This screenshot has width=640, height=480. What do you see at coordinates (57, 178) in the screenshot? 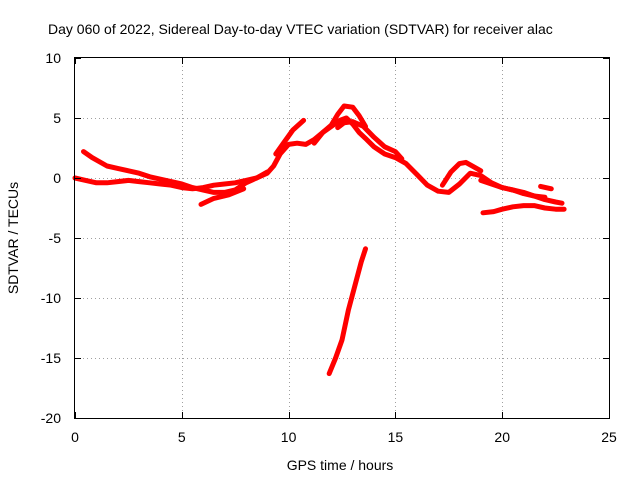
I see `y-tick-label: 0` at bounding box center [57, 178].